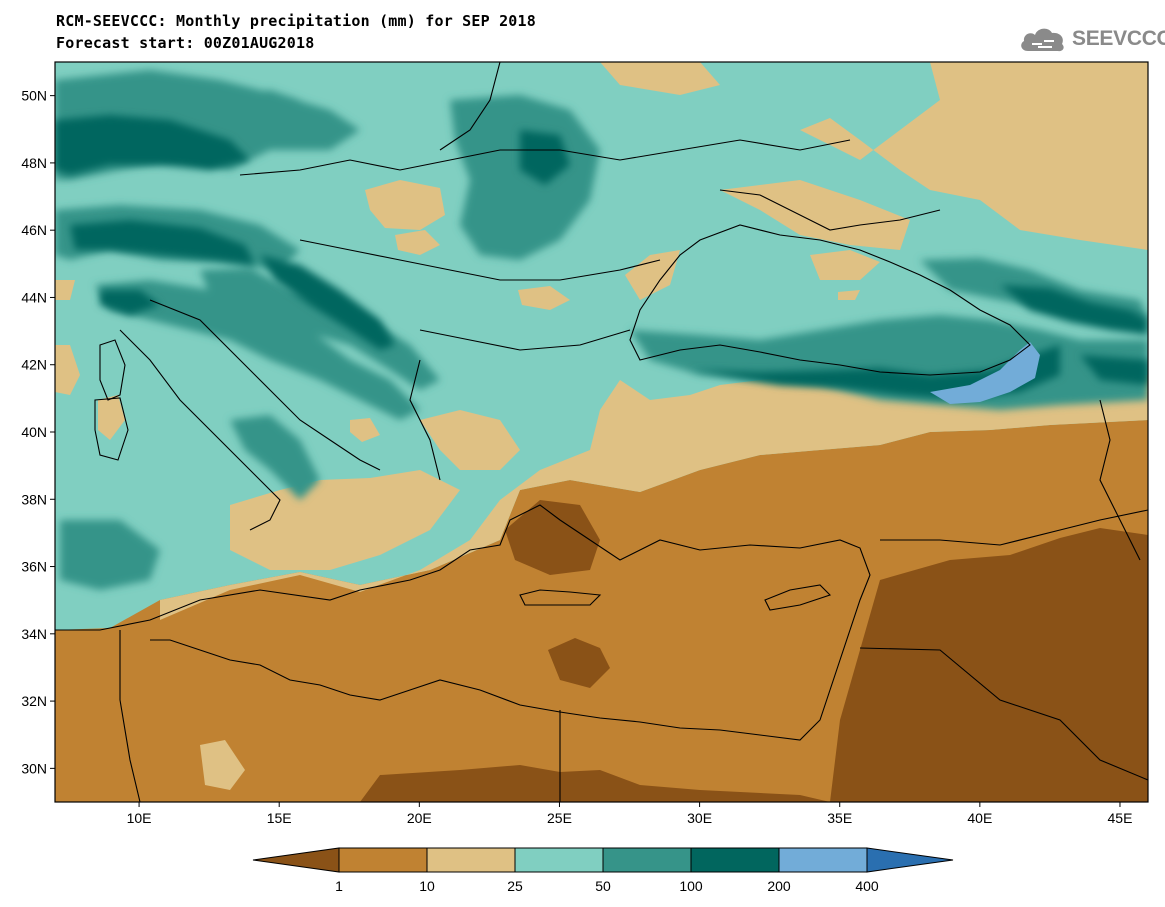 The height and width of the screenshot is (907, 1165). I want to click on lat-tick-label: 50N, so click(34, 96).